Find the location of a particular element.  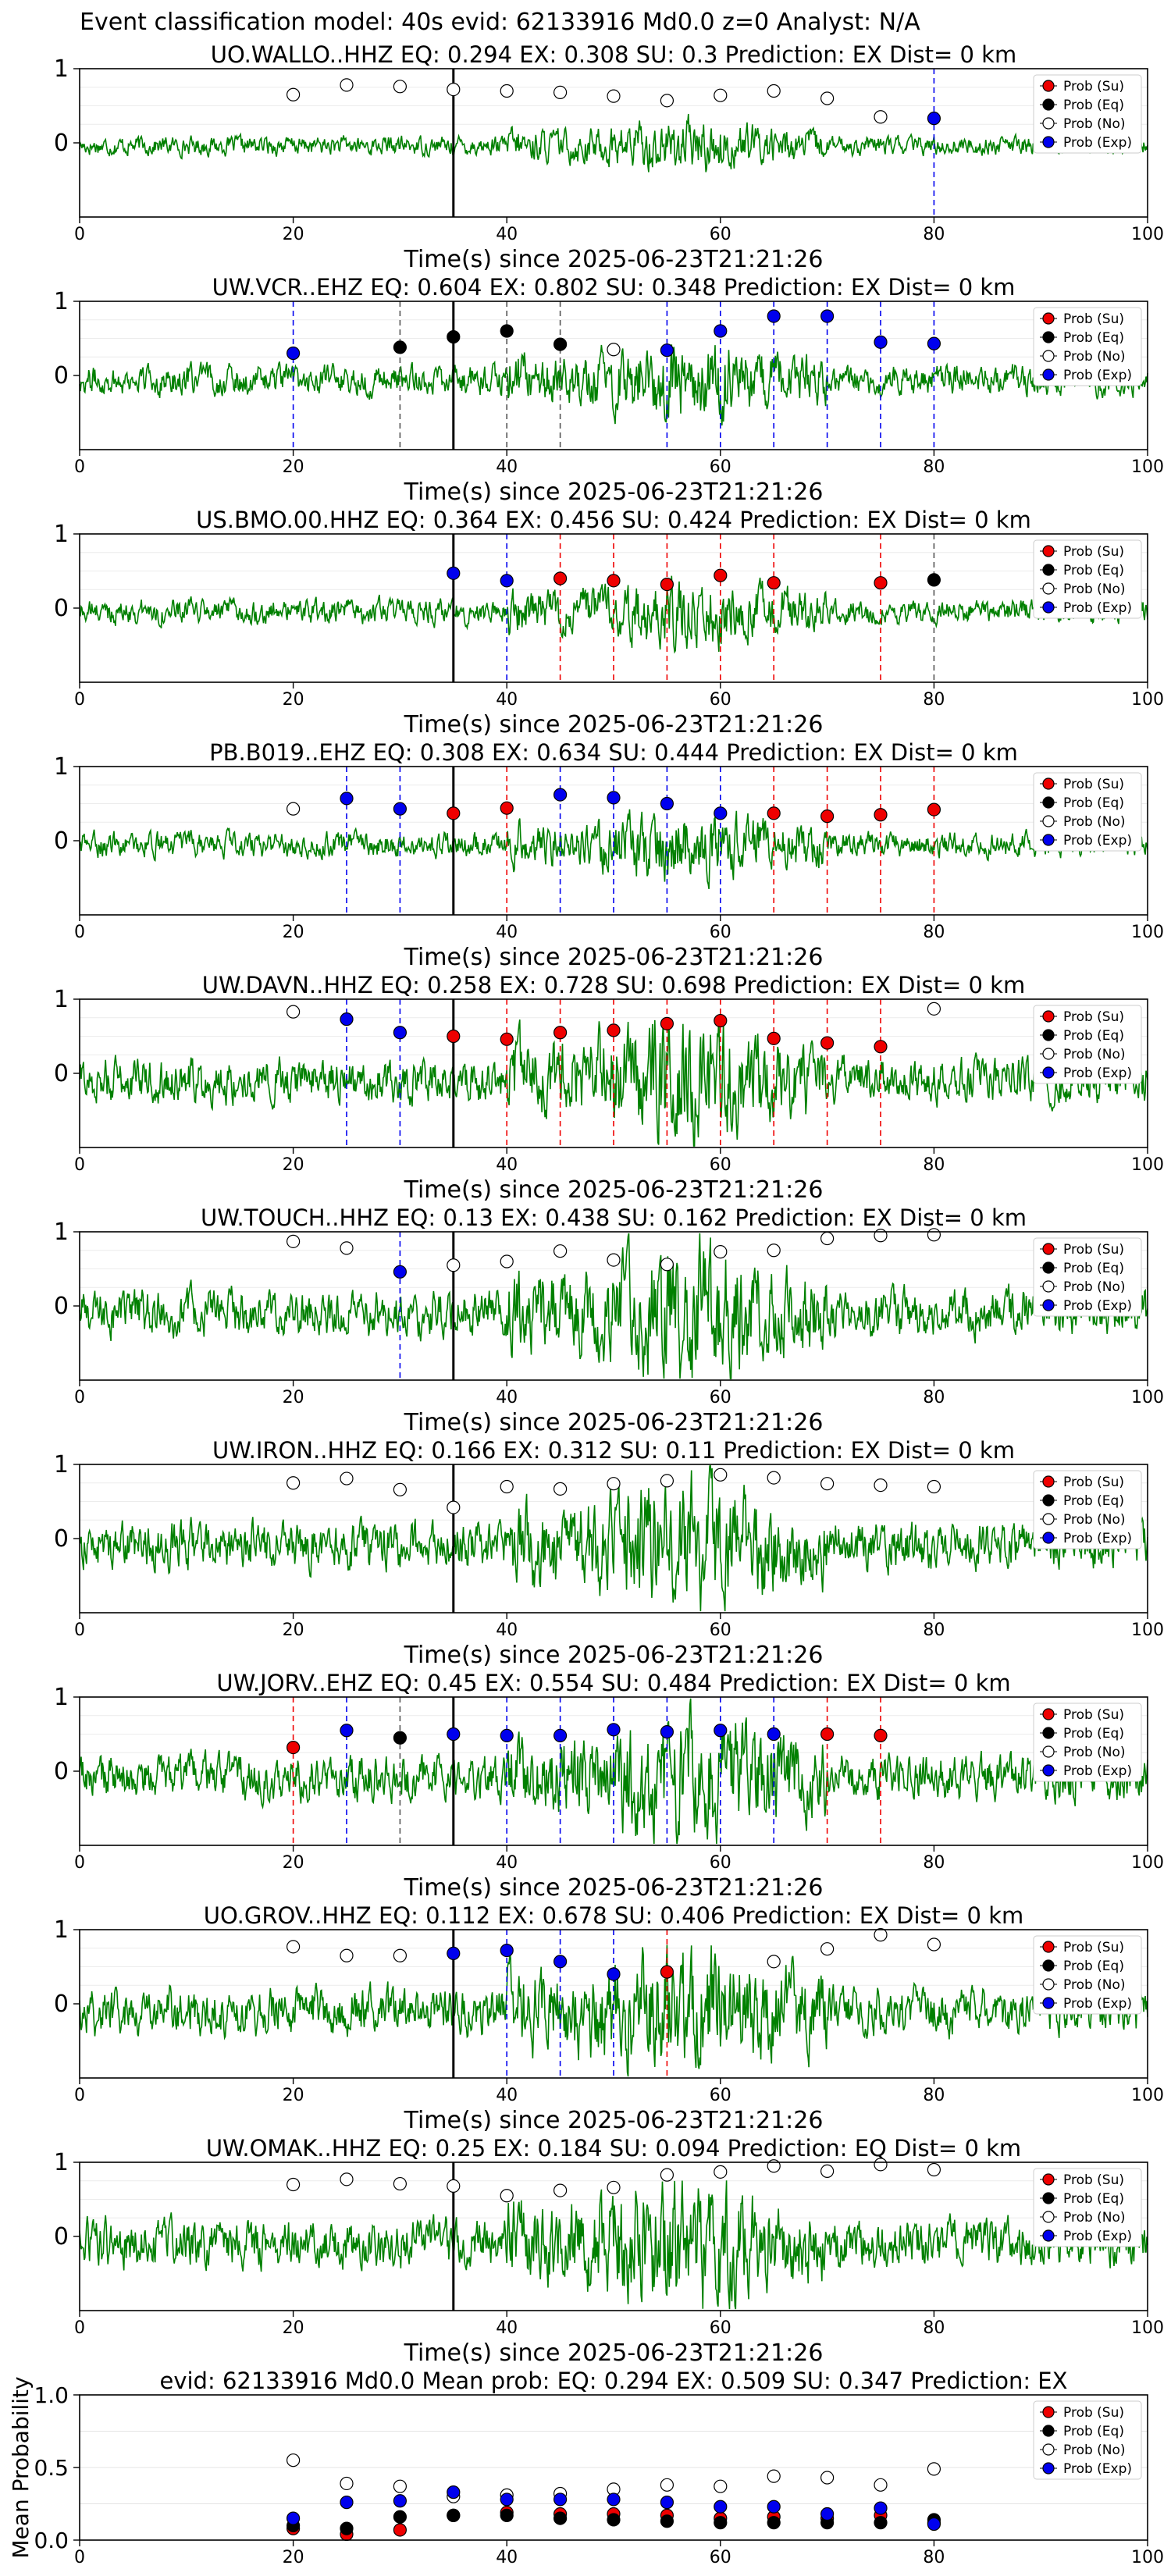

legend-label-exp: Prob (Exp) is located at coordinates (1097, 143).